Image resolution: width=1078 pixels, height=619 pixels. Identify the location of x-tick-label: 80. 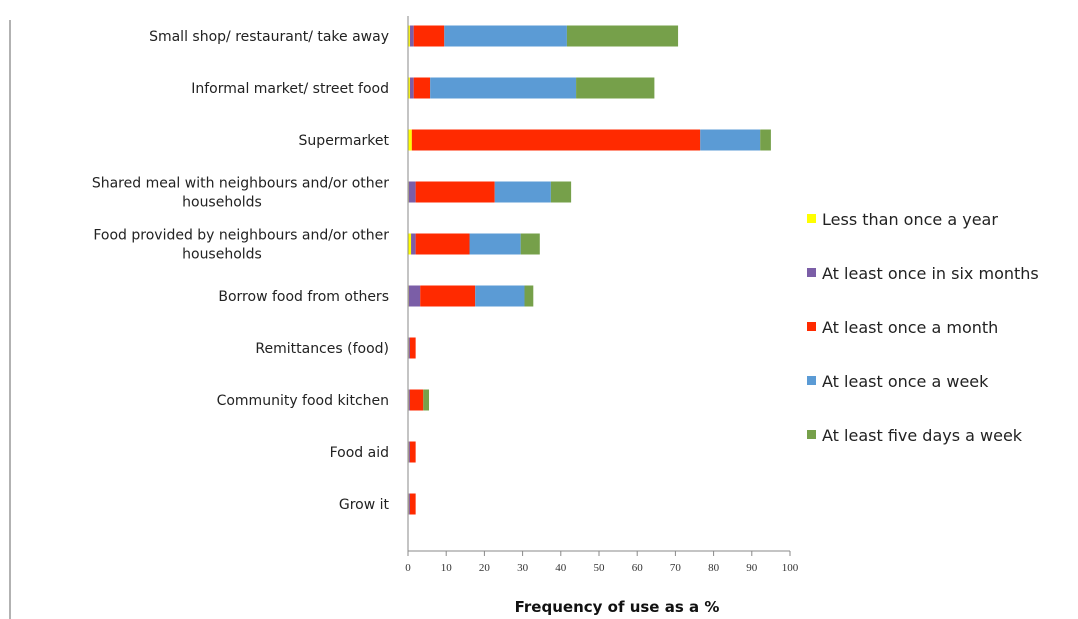
(714, 568).